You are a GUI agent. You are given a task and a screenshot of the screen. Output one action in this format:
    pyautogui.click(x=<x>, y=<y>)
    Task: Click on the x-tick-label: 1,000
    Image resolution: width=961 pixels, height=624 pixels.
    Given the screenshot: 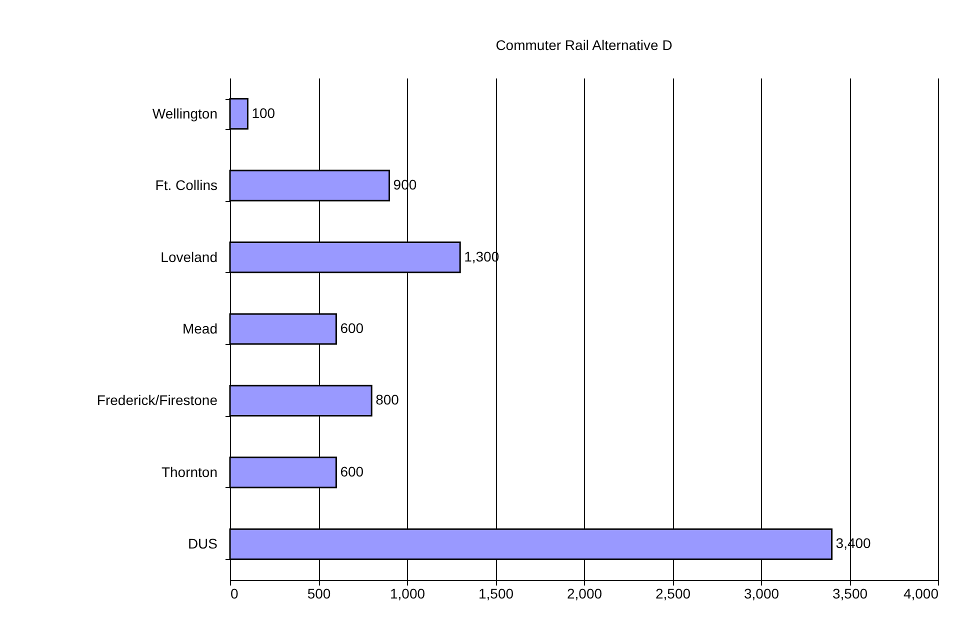 What is the action you would take?
    pyautogui.click(x=408, y=594)
    